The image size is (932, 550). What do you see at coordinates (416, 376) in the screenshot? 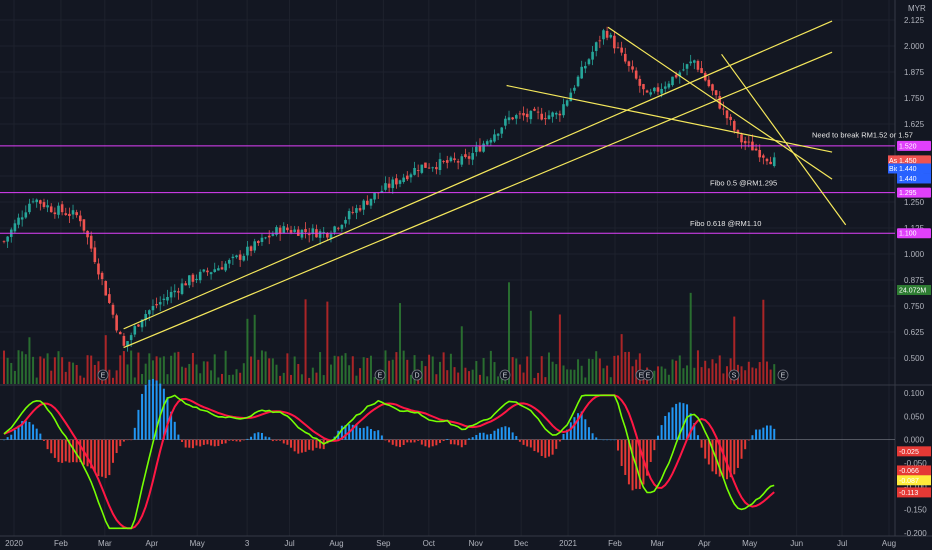
I see `event-marker-label: D` at bounding box center [416, 376].